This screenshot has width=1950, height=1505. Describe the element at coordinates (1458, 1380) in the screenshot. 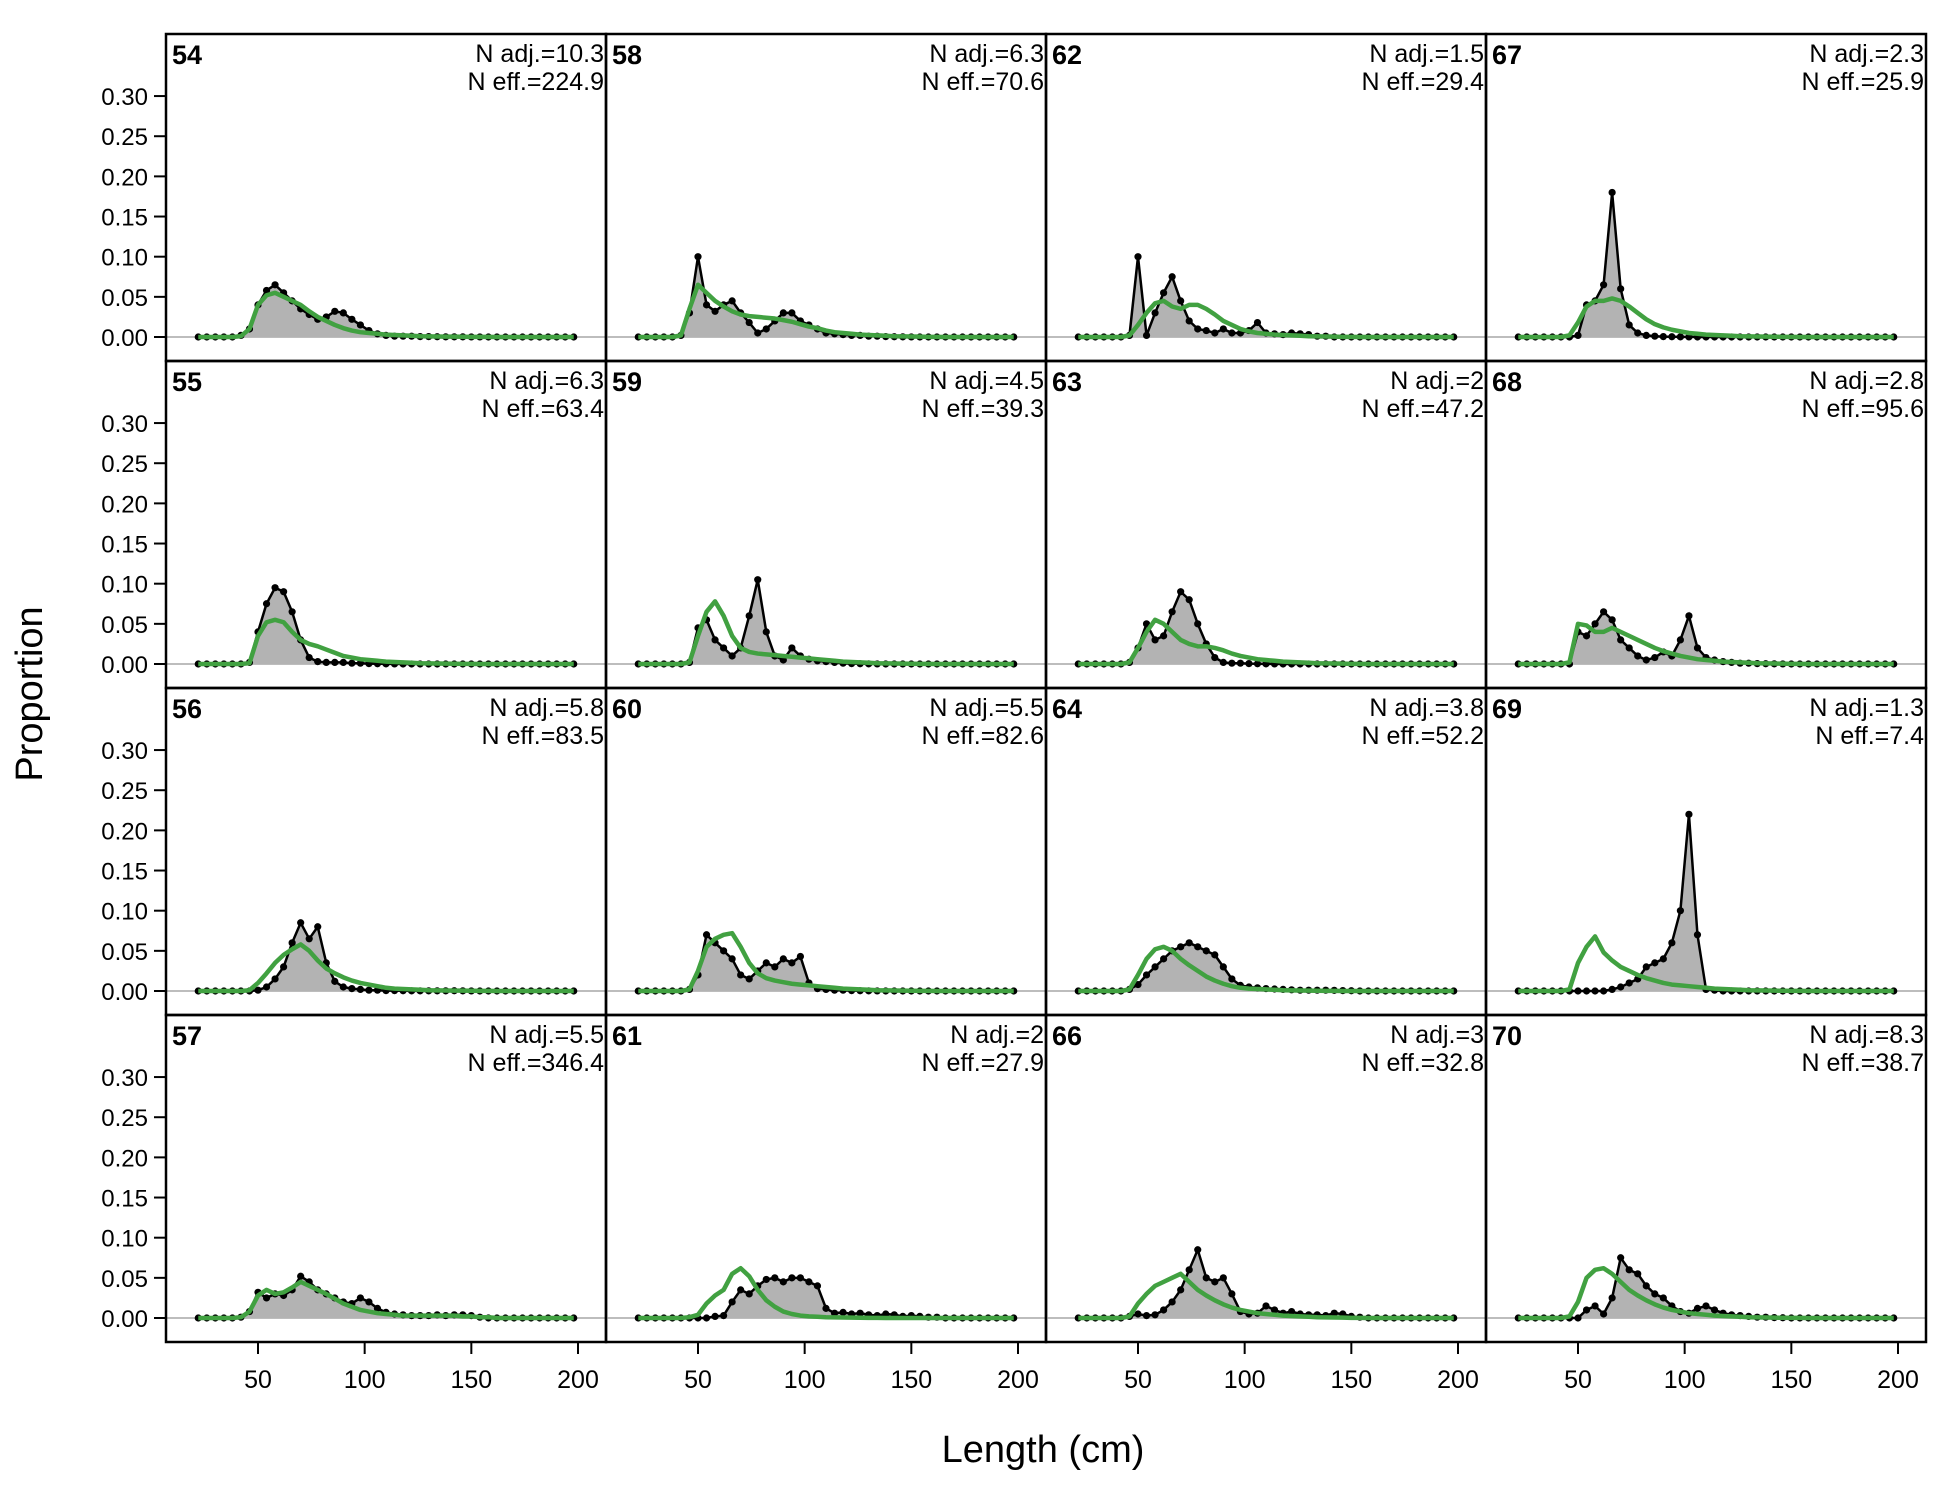

I see `x-tick-label: 200` at that location.